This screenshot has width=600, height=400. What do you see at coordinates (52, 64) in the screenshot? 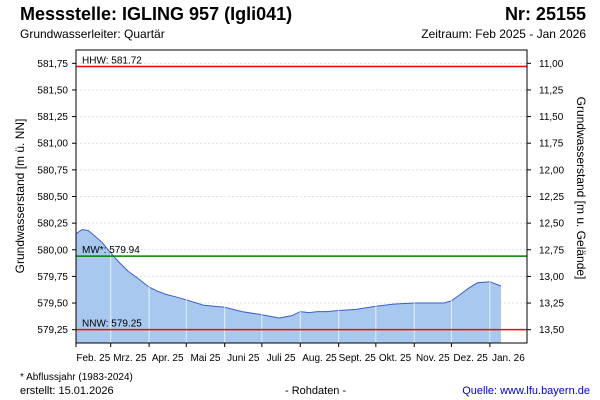
I see `y-tick-label: 581,75` at bounding box center [52, 64].